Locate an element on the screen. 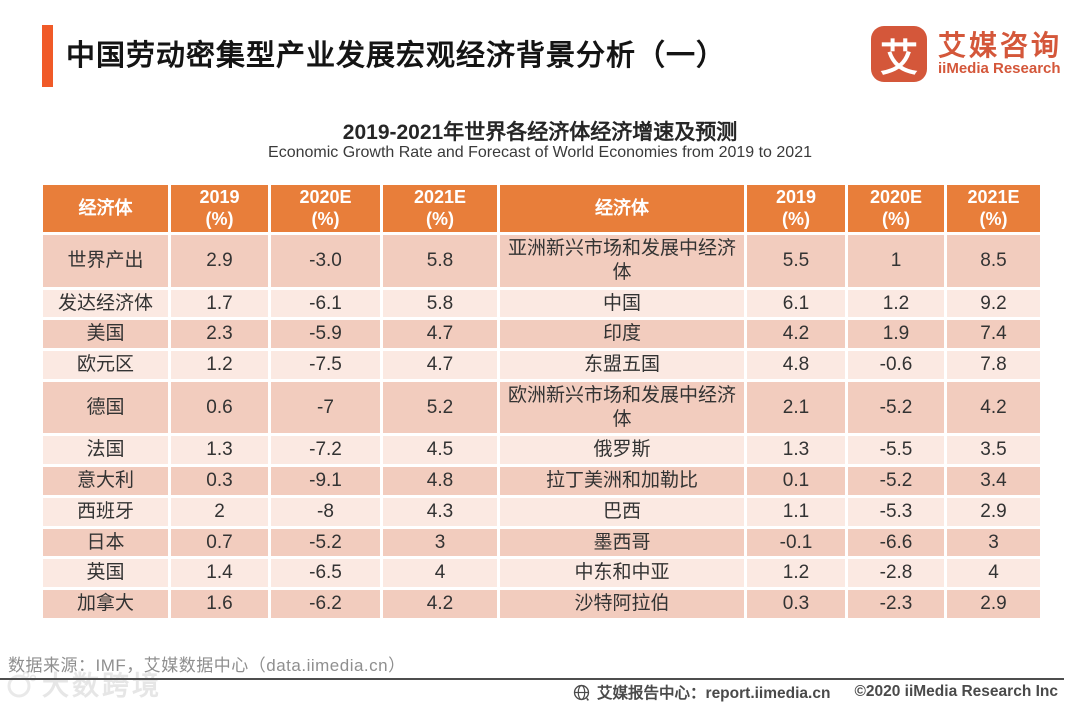  table-row: 意大利 0.3 -9.1 4.8 拉丁美洲和加勒比 0.1 -5.2 3.4 is located at coordinates (541, 481).